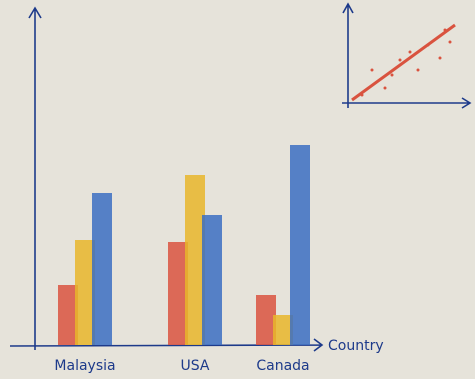 This screenshot has height=379, width=475. Describe the element at coordinates (356, 346) in the screenshot. I see `x-axis-label: Country` at that location.